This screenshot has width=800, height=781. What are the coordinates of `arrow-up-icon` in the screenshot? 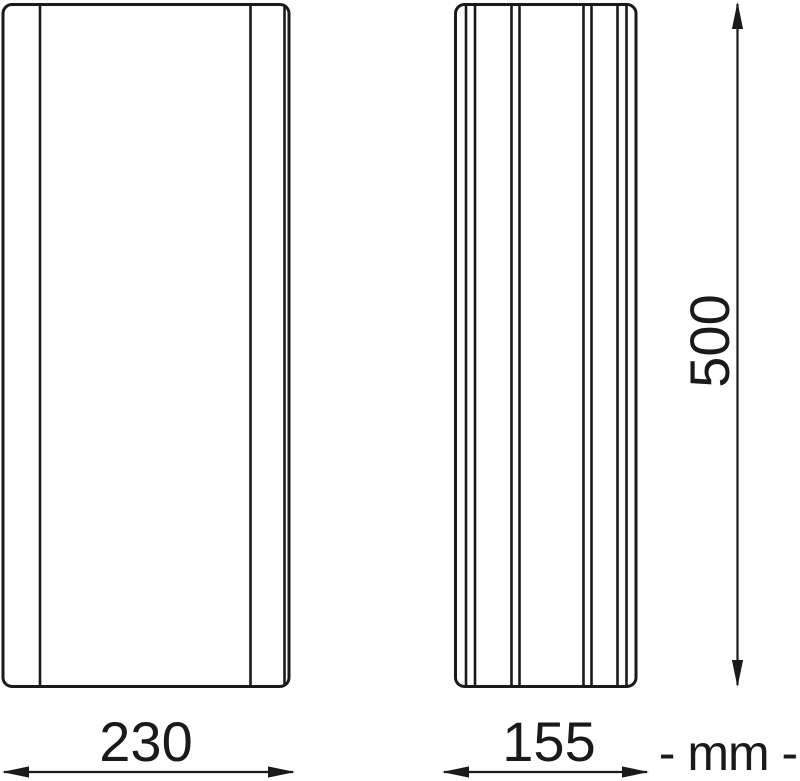 It's located at (737, 15).